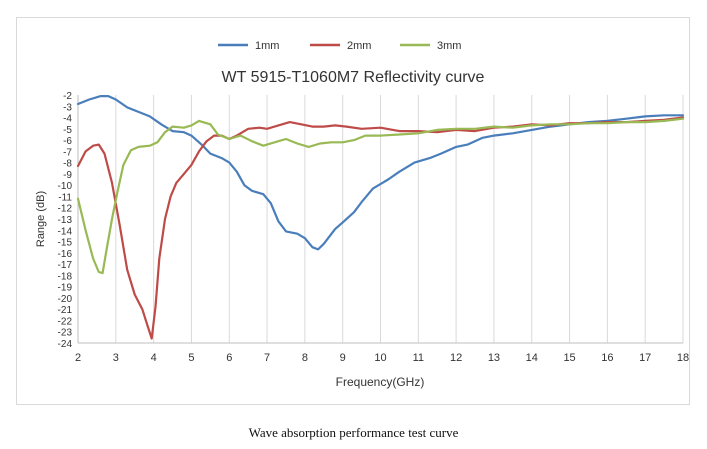 The image size is (707, 449). What do you see at coordinates (191, 358) in the screenshot?
I see `x-tick-label: 5` at bounding box center [191, 358].